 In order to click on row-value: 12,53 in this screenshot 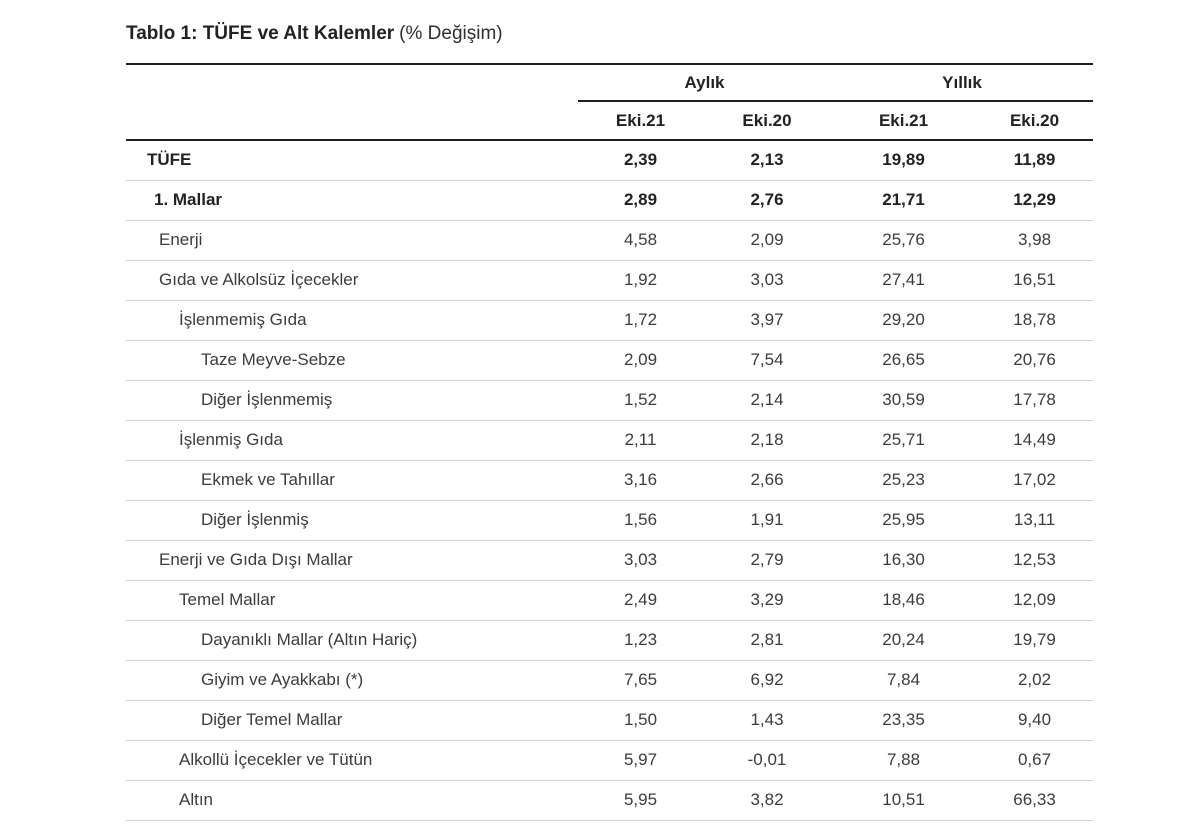, I will do `click(1035, 560)`.